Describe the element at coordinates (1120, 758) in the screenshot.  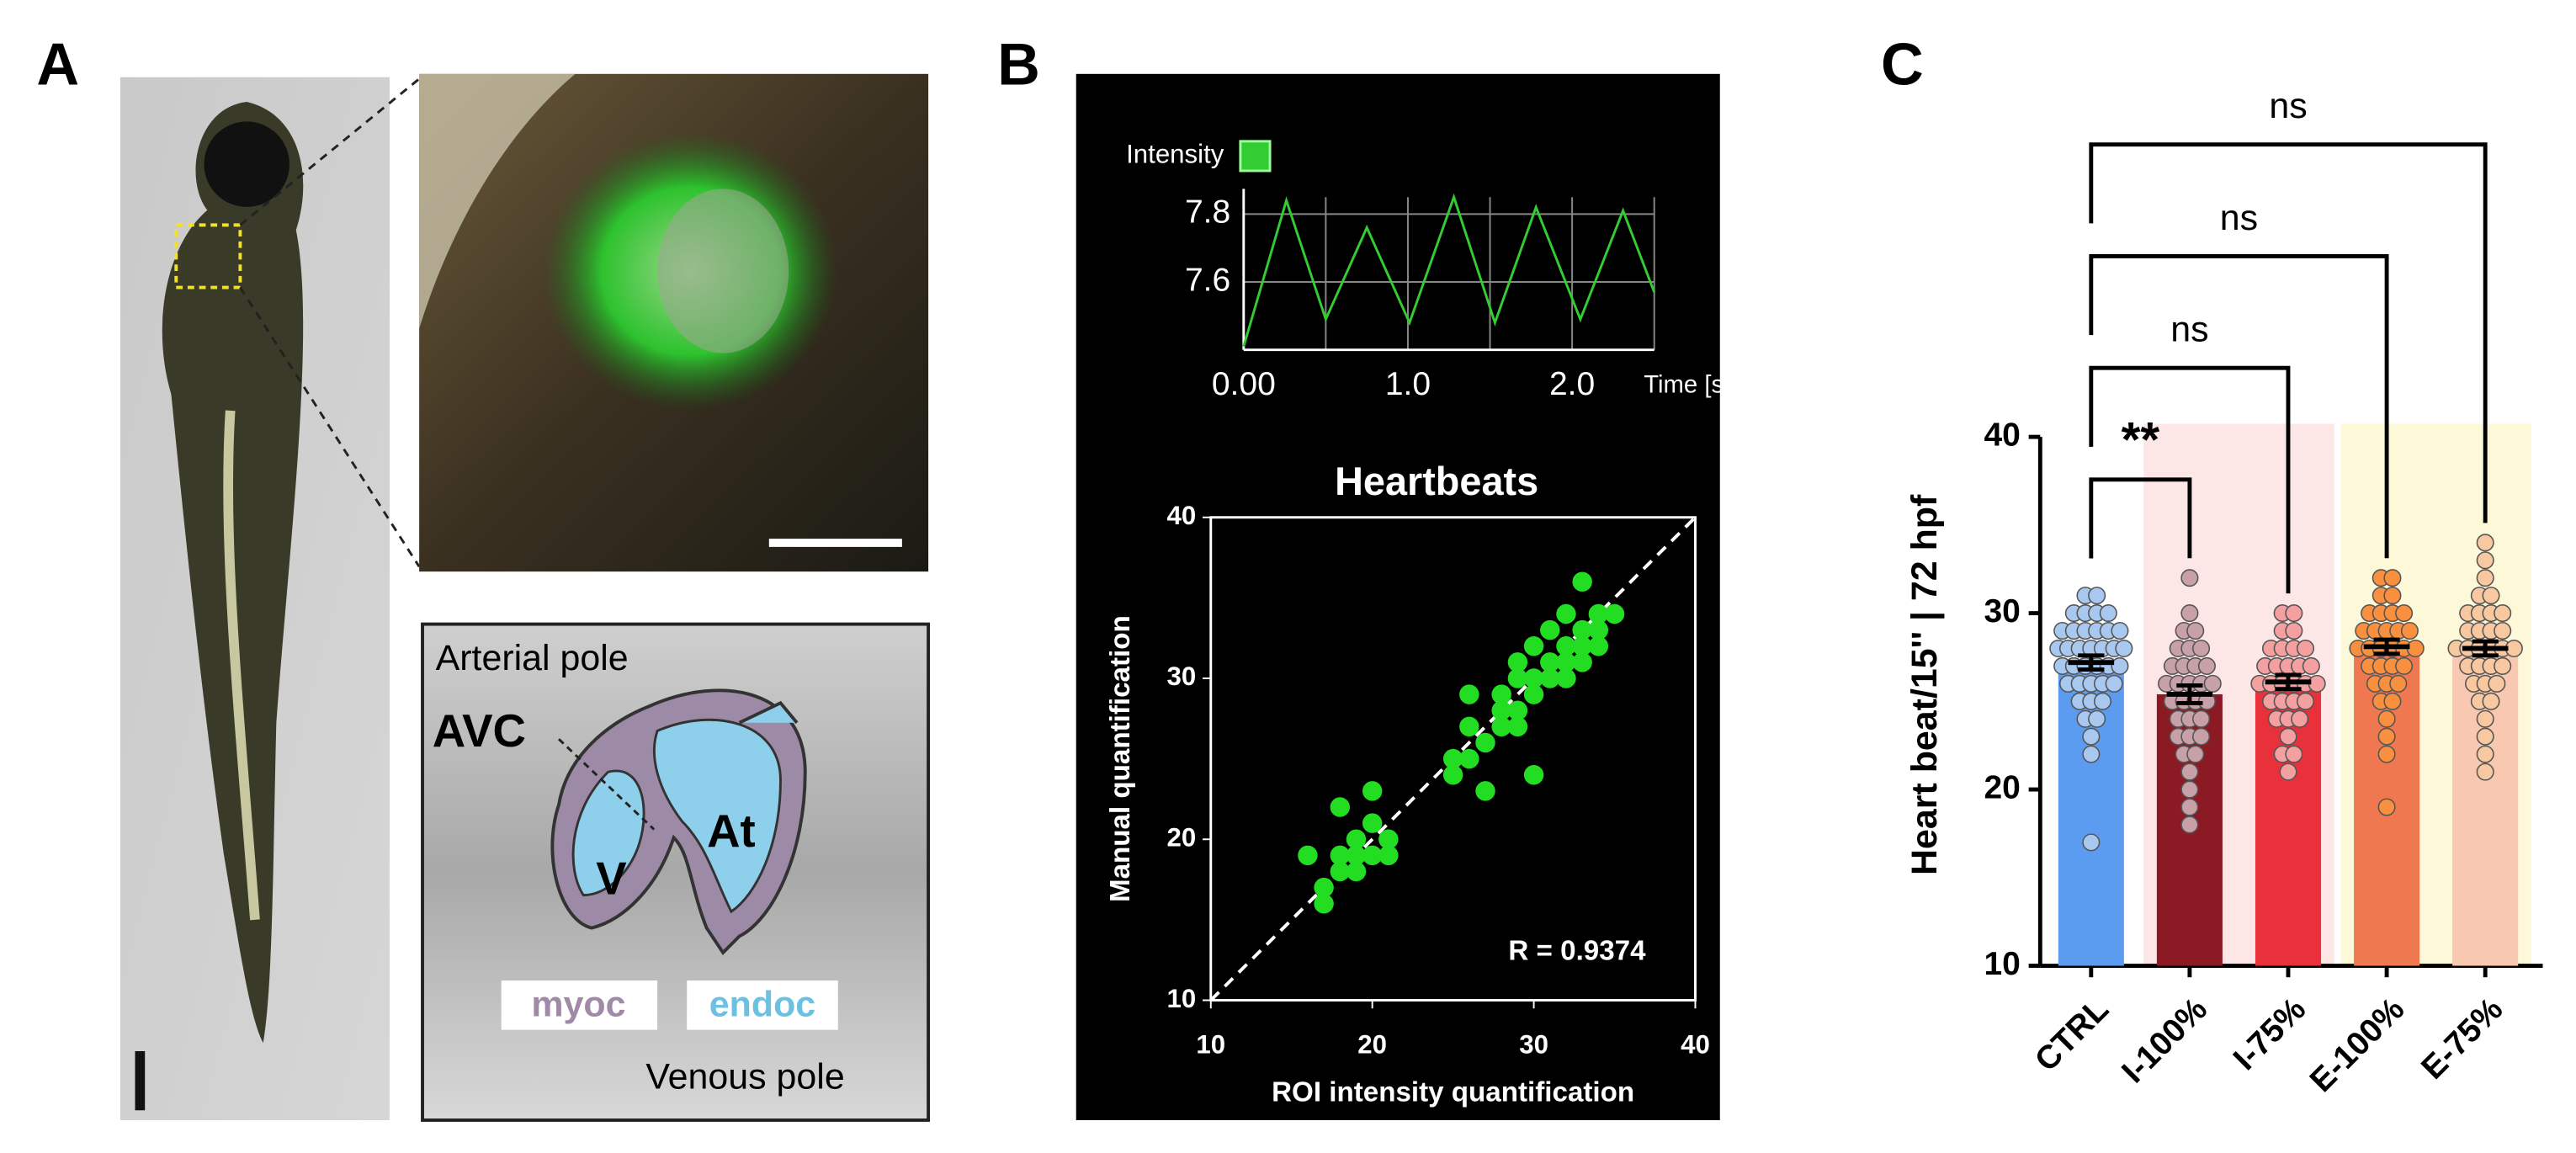
I see `y-axis-label: Manual quantification` at that location.